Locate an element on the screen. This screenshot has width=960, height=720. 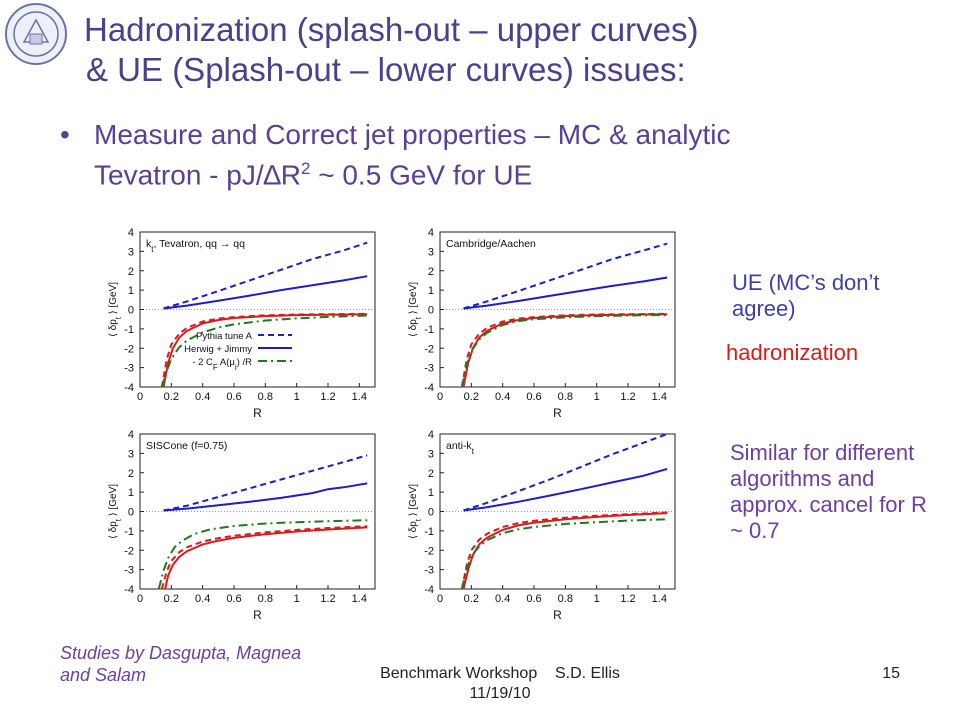
footer-center: Benchmark Workshop S.D. Ellis 11/19/10 is located at coordinates (500, 684).